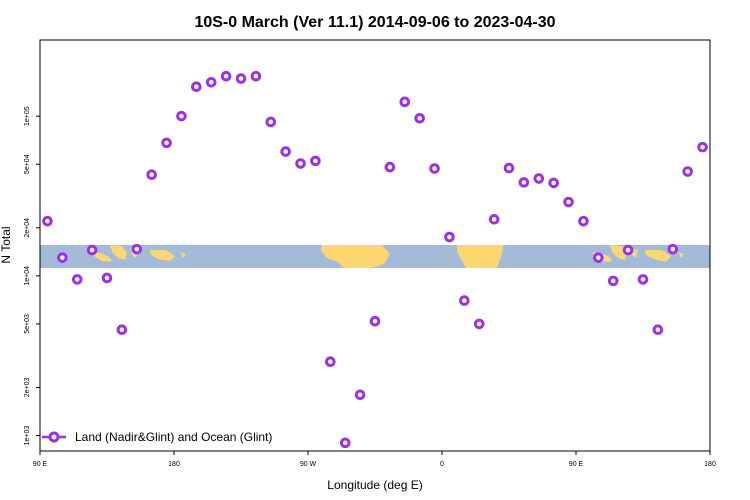 The image size is (750, 500). What do you see at coordinates (308, 464) in the screenshot?
I see `x-tick-label: 90 W` at bounding box center [308, 464].